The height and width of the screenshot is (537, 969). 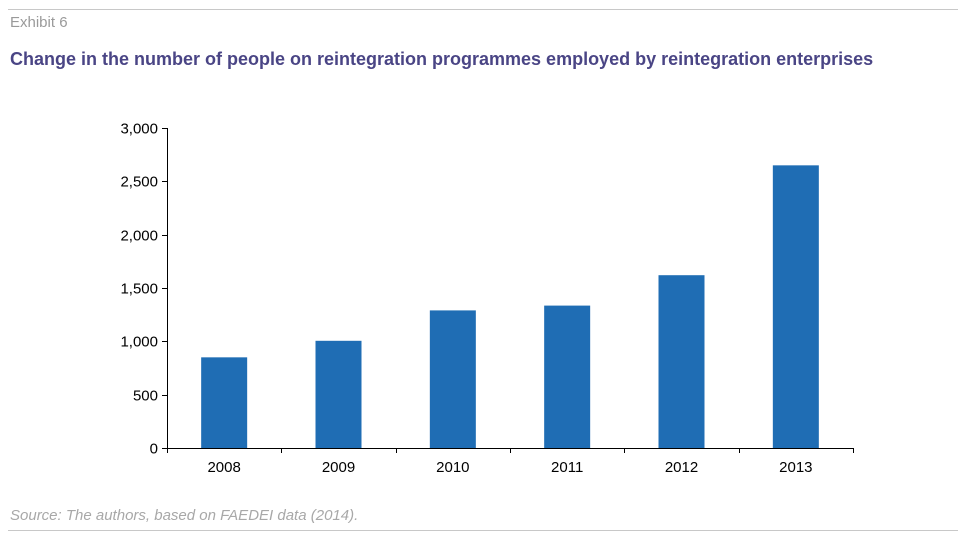 What do you see at coordinates (567, 376) in the screenshot?
I see `bar-2011` at bounding box center [567, 376].